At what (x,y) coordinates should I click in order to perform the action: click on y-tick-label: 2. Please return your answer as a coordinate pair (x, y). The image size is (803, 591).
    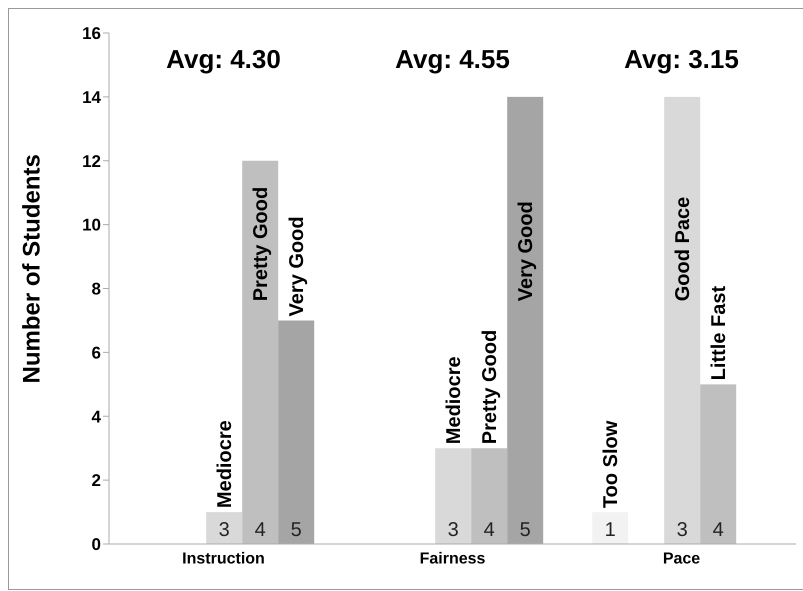
    Looking at the image, I should click on (96, 480).